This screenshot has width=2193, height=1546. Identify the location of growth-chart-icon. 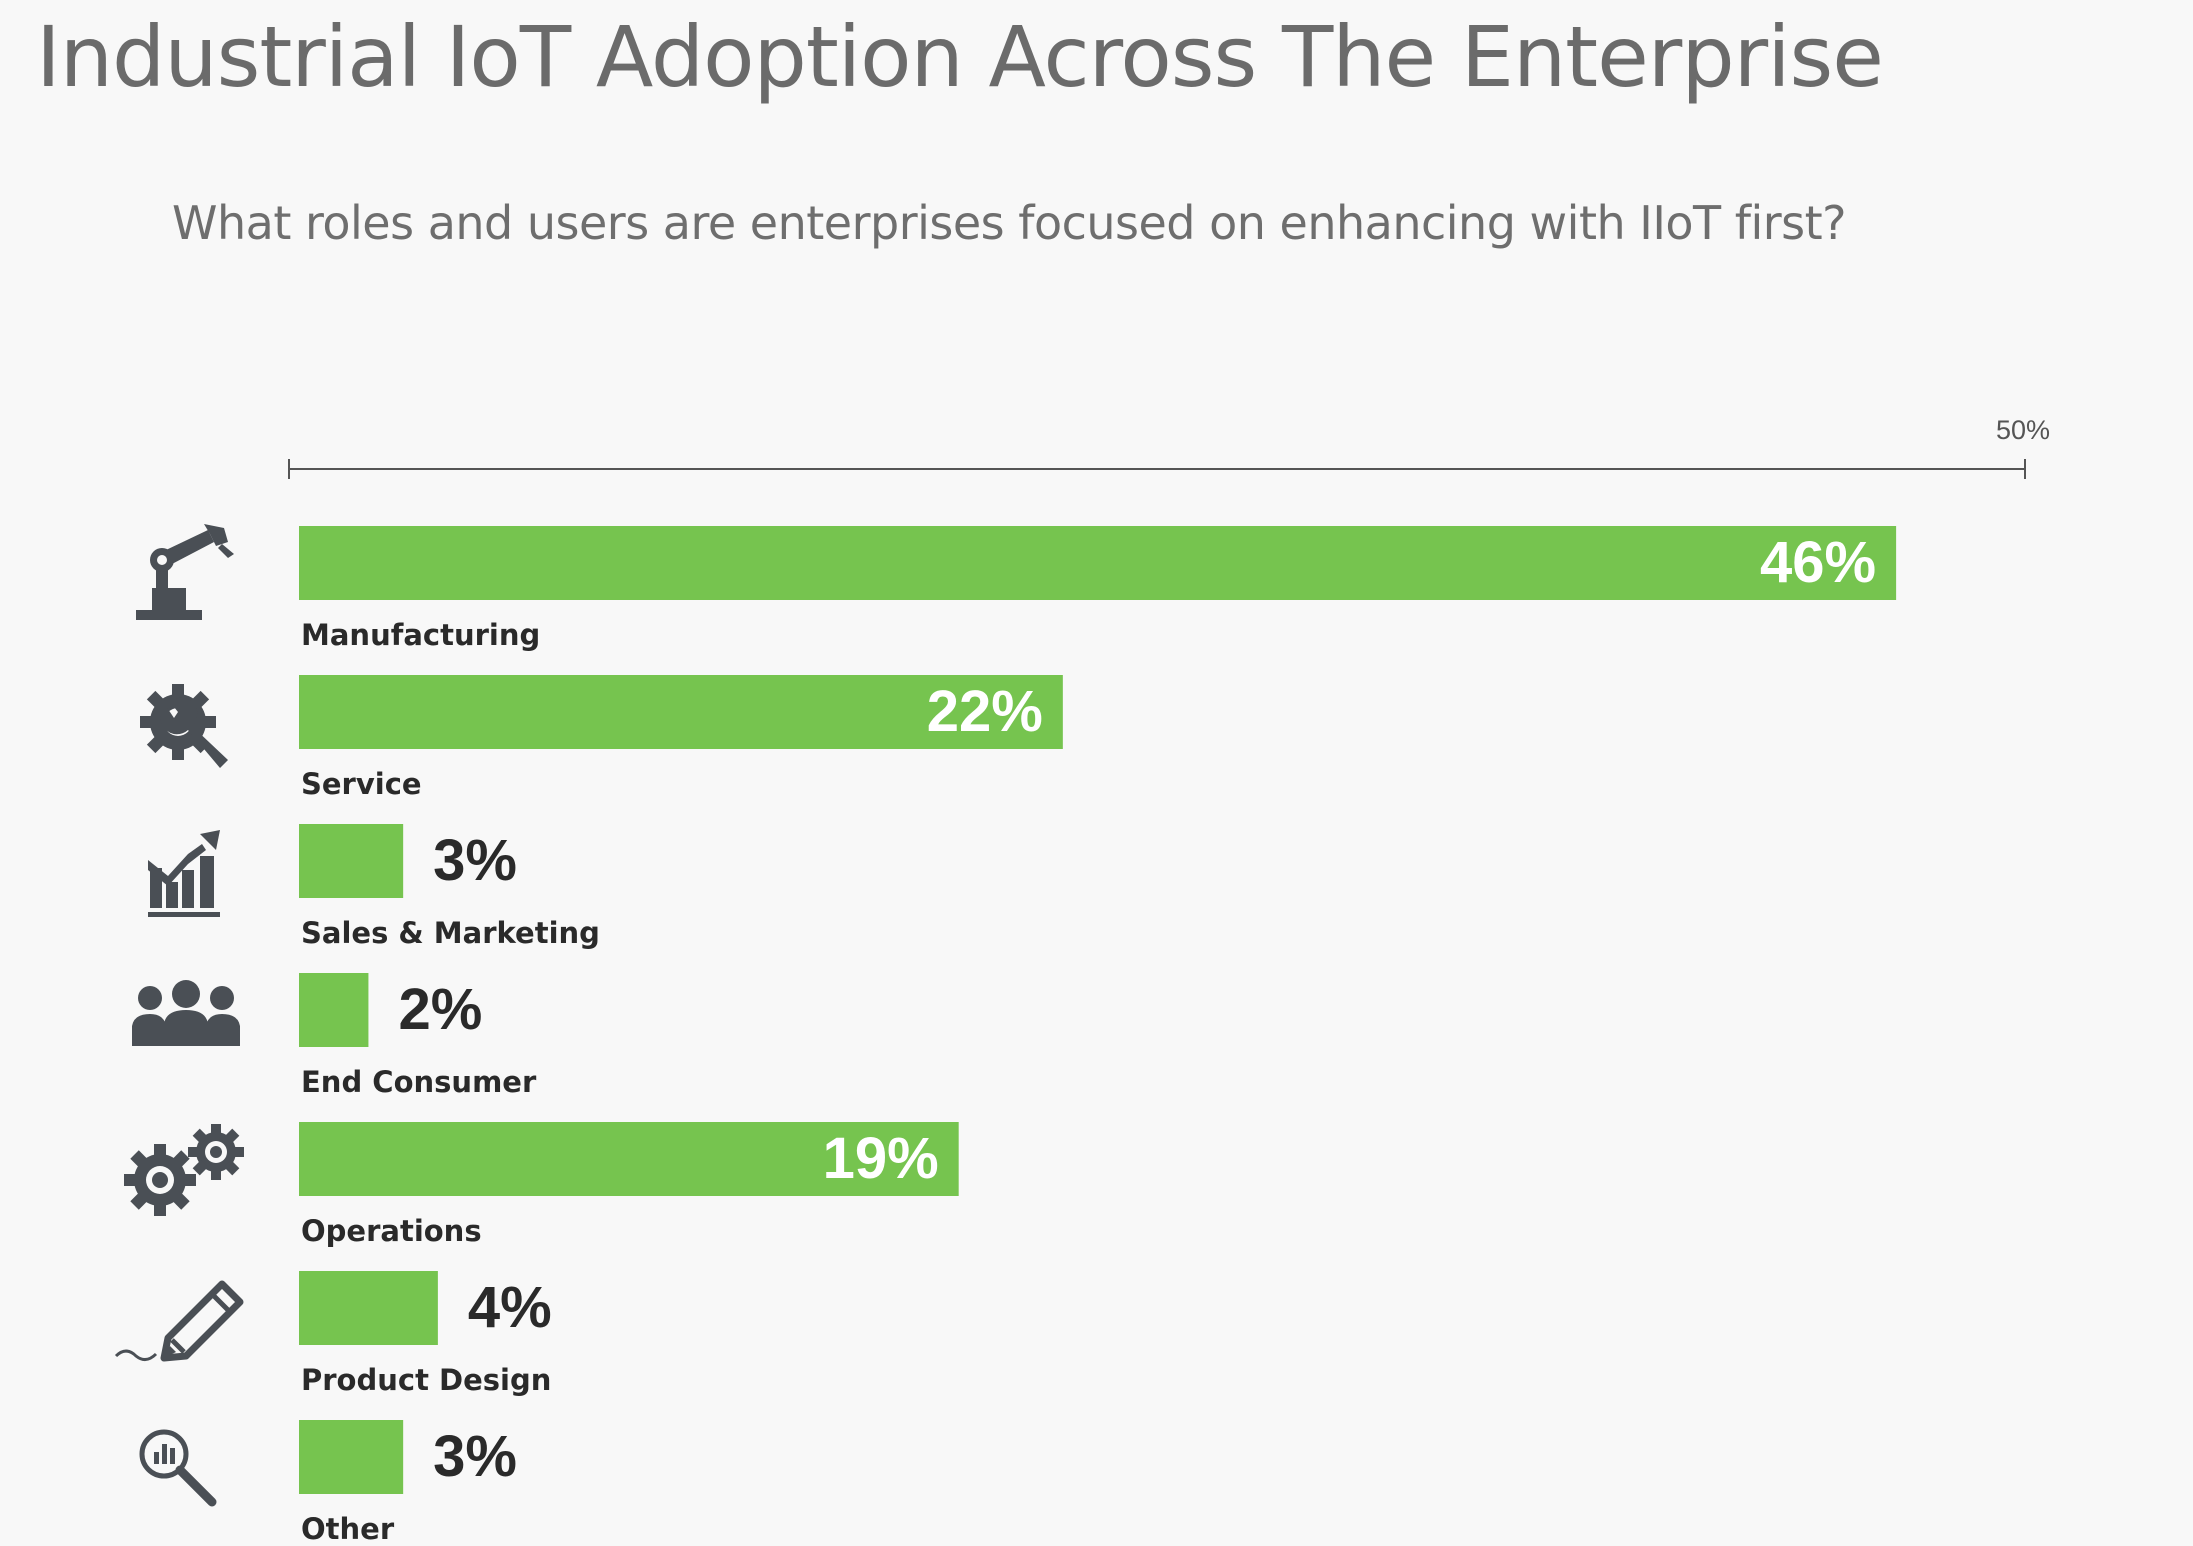
(184, 873).